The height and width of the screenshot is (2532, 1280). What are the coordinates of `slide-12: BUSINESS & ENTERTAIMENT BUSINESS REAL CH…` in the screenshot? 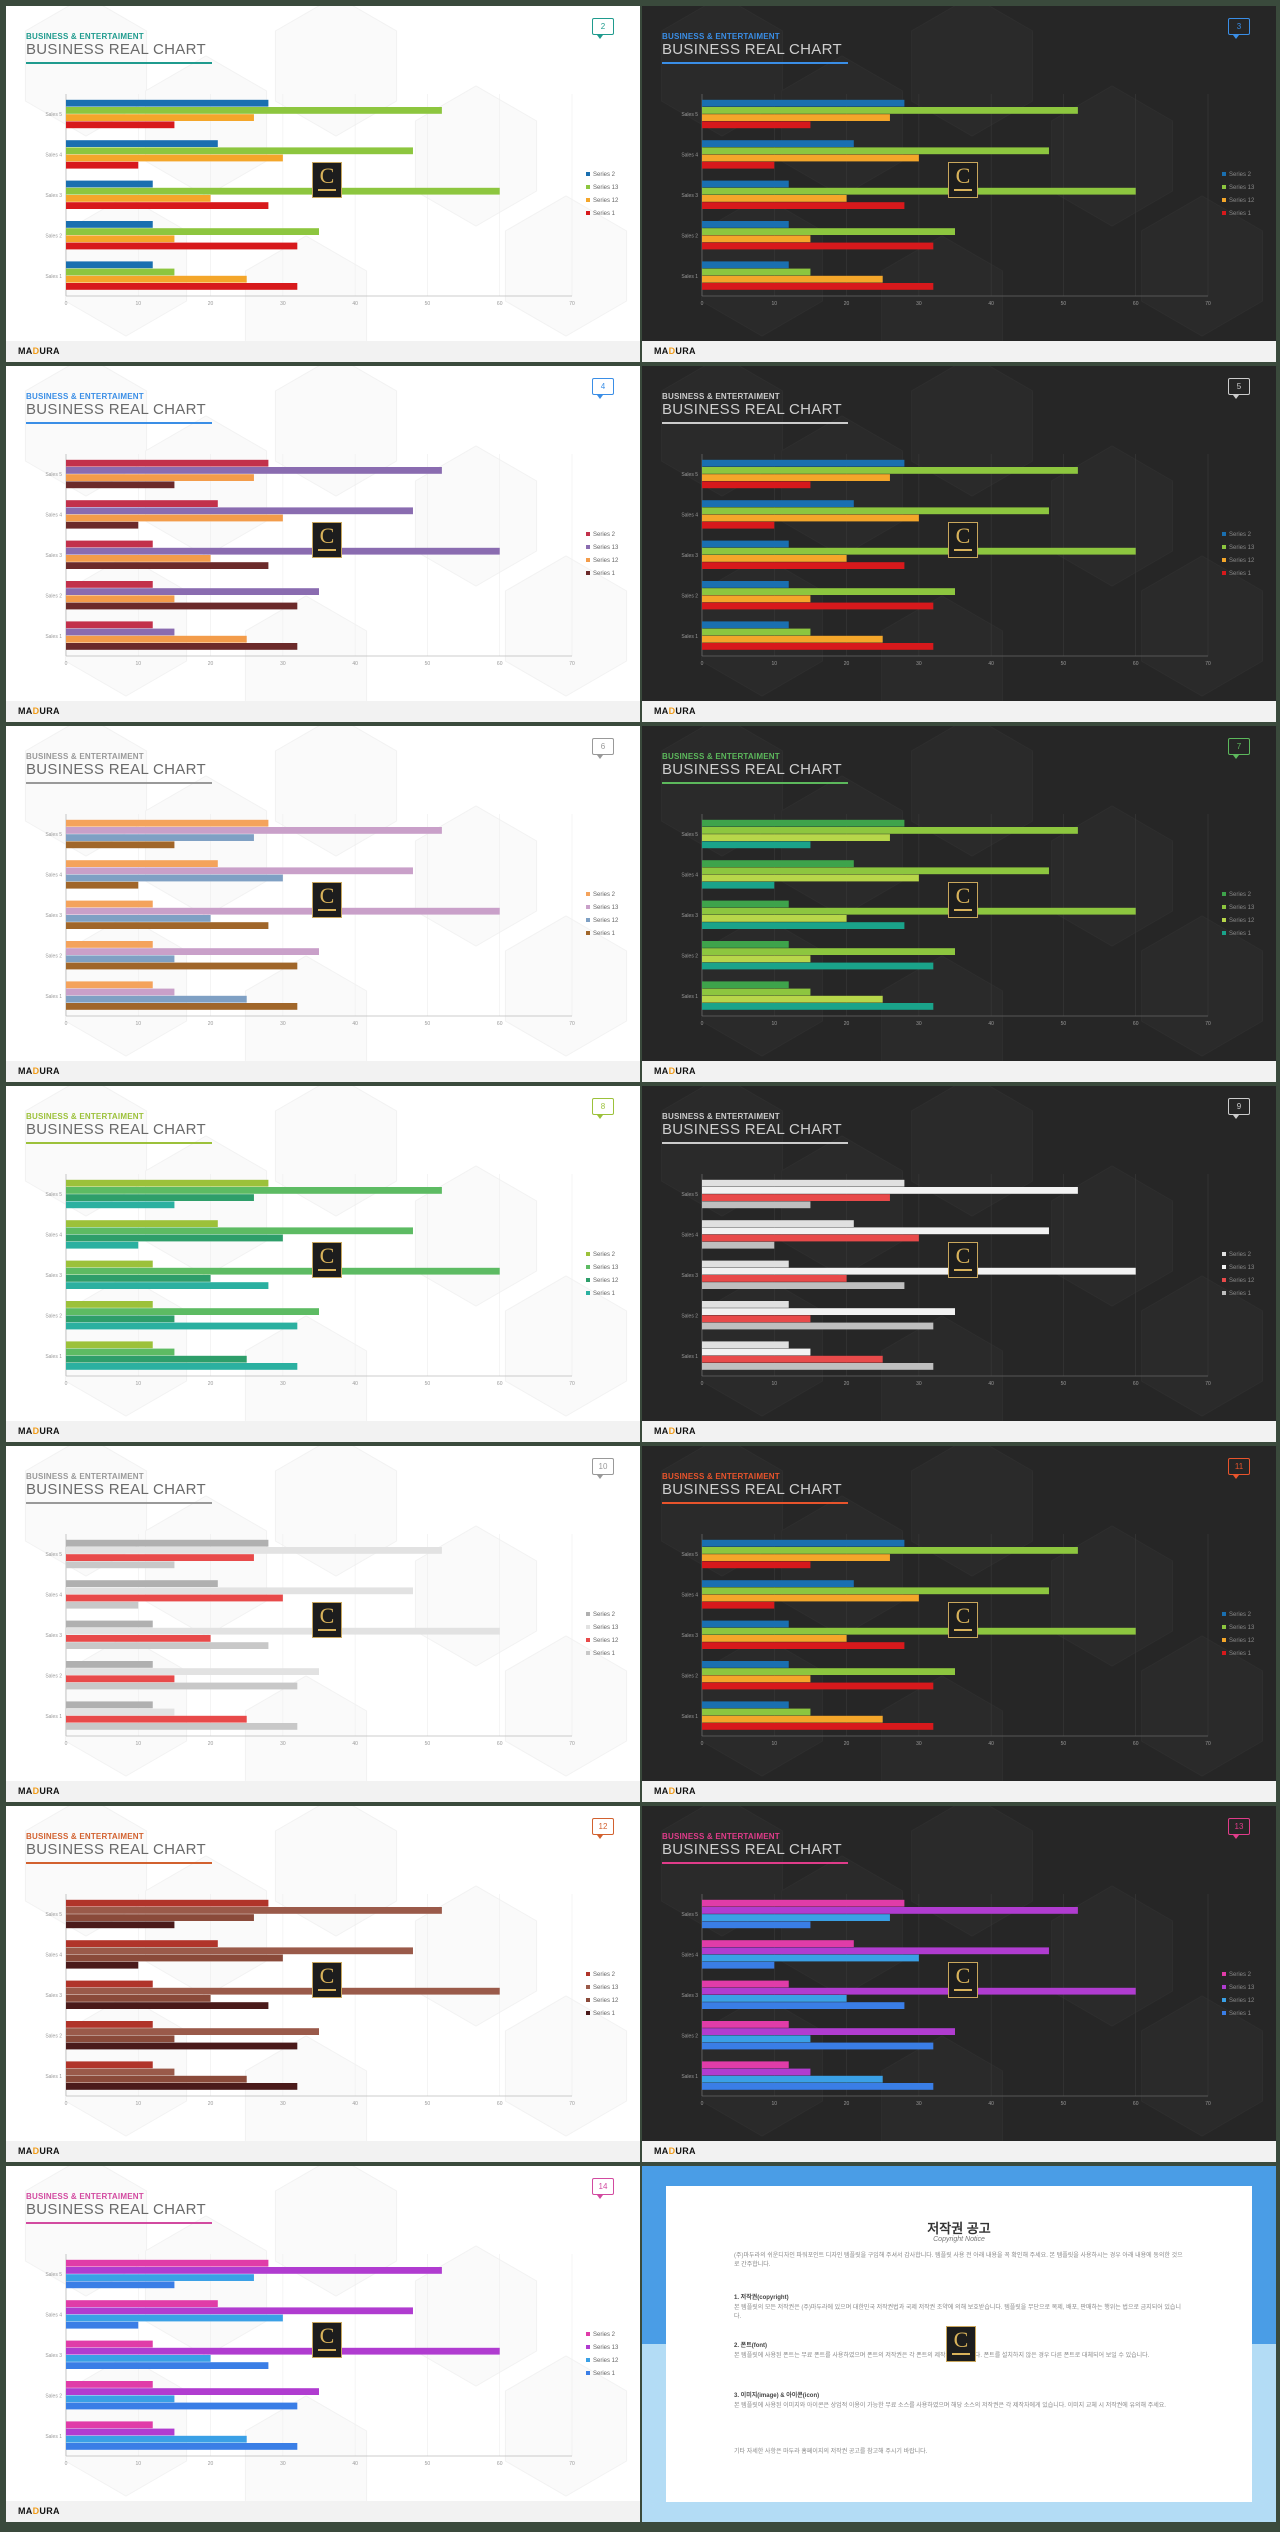 It's located at (323, 1984).